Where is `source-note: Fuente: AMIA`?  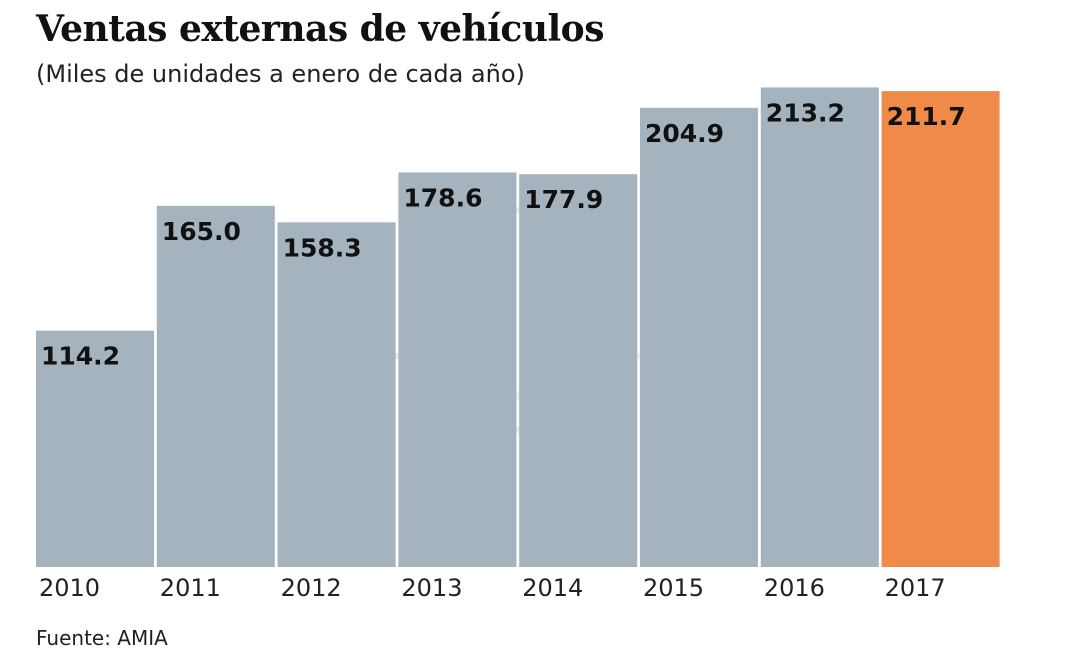 source-note: Fuente: AMIA is located at coordinates (102, 638).